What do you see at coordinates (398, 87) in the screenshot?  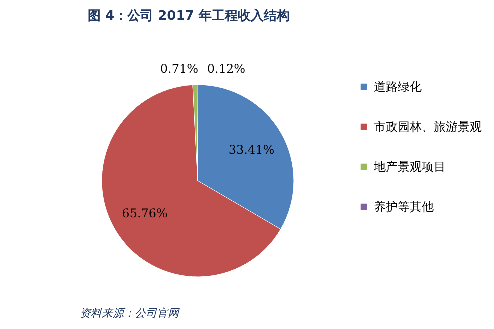 I see `legend-label: 道路绿化` at bounding box center [398, 87].